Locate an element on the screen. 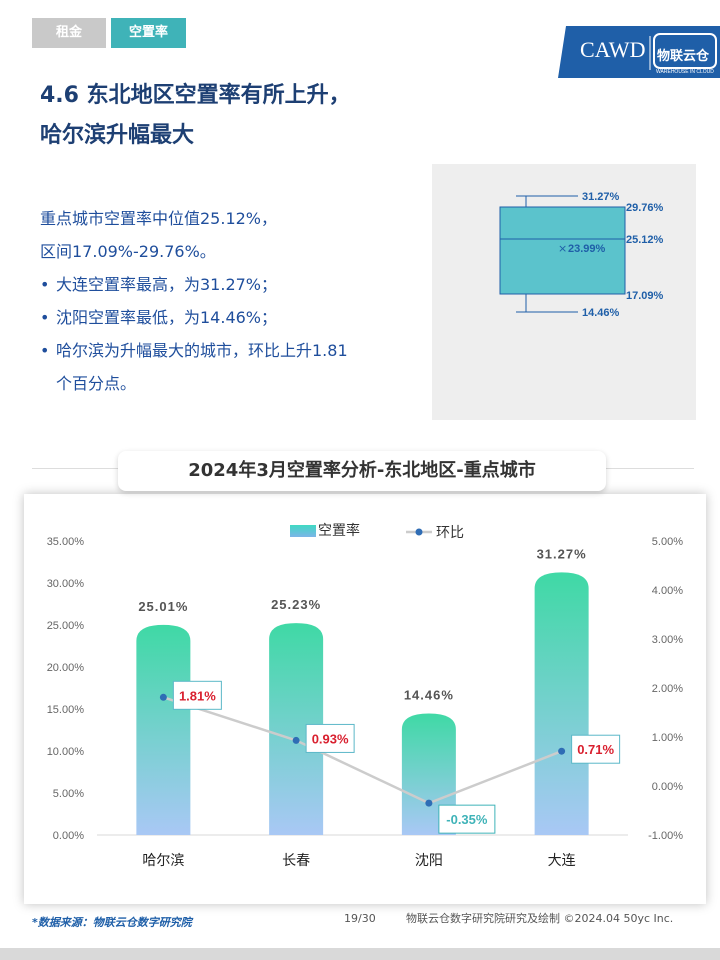  boxplot-q3-label: 29.76% is located at coordinates (645, 208).